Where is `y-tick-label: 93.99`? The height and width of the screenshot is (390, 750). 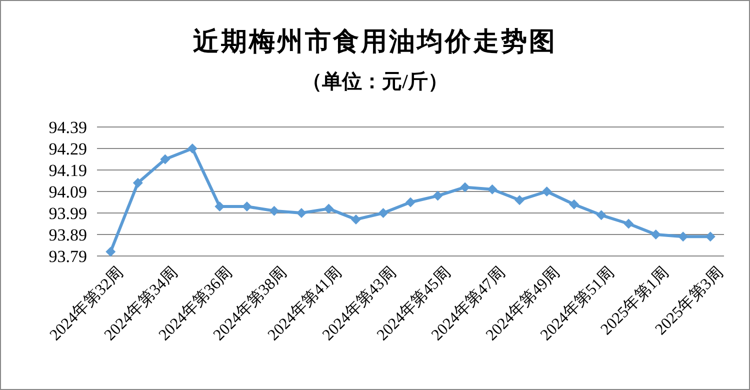 y-tick-label: 93.99 is located at coordinates (67, 213).